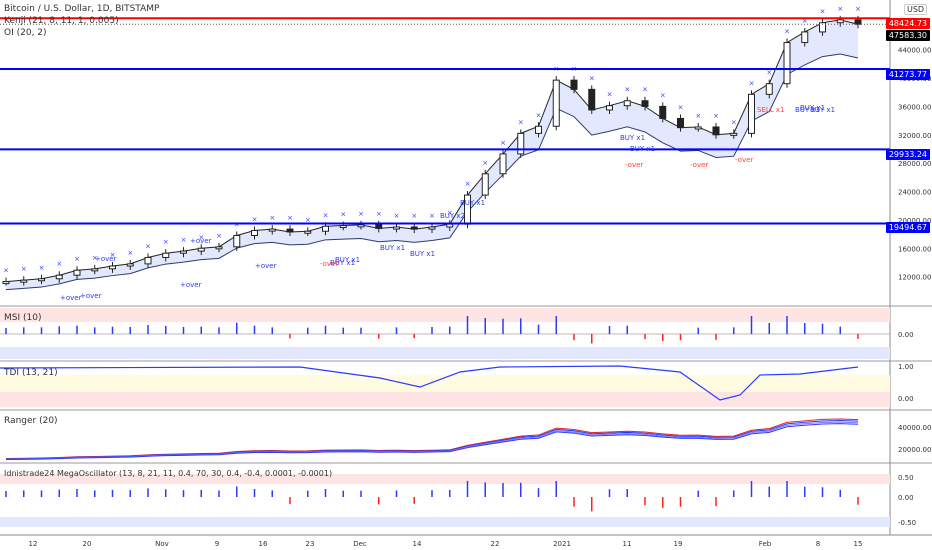 The width and height of the screenshot is (932, 550). Describe the element at coordinates (914, 221) in the screenshot. I see `price-tick-label: 20000.00` at that location.